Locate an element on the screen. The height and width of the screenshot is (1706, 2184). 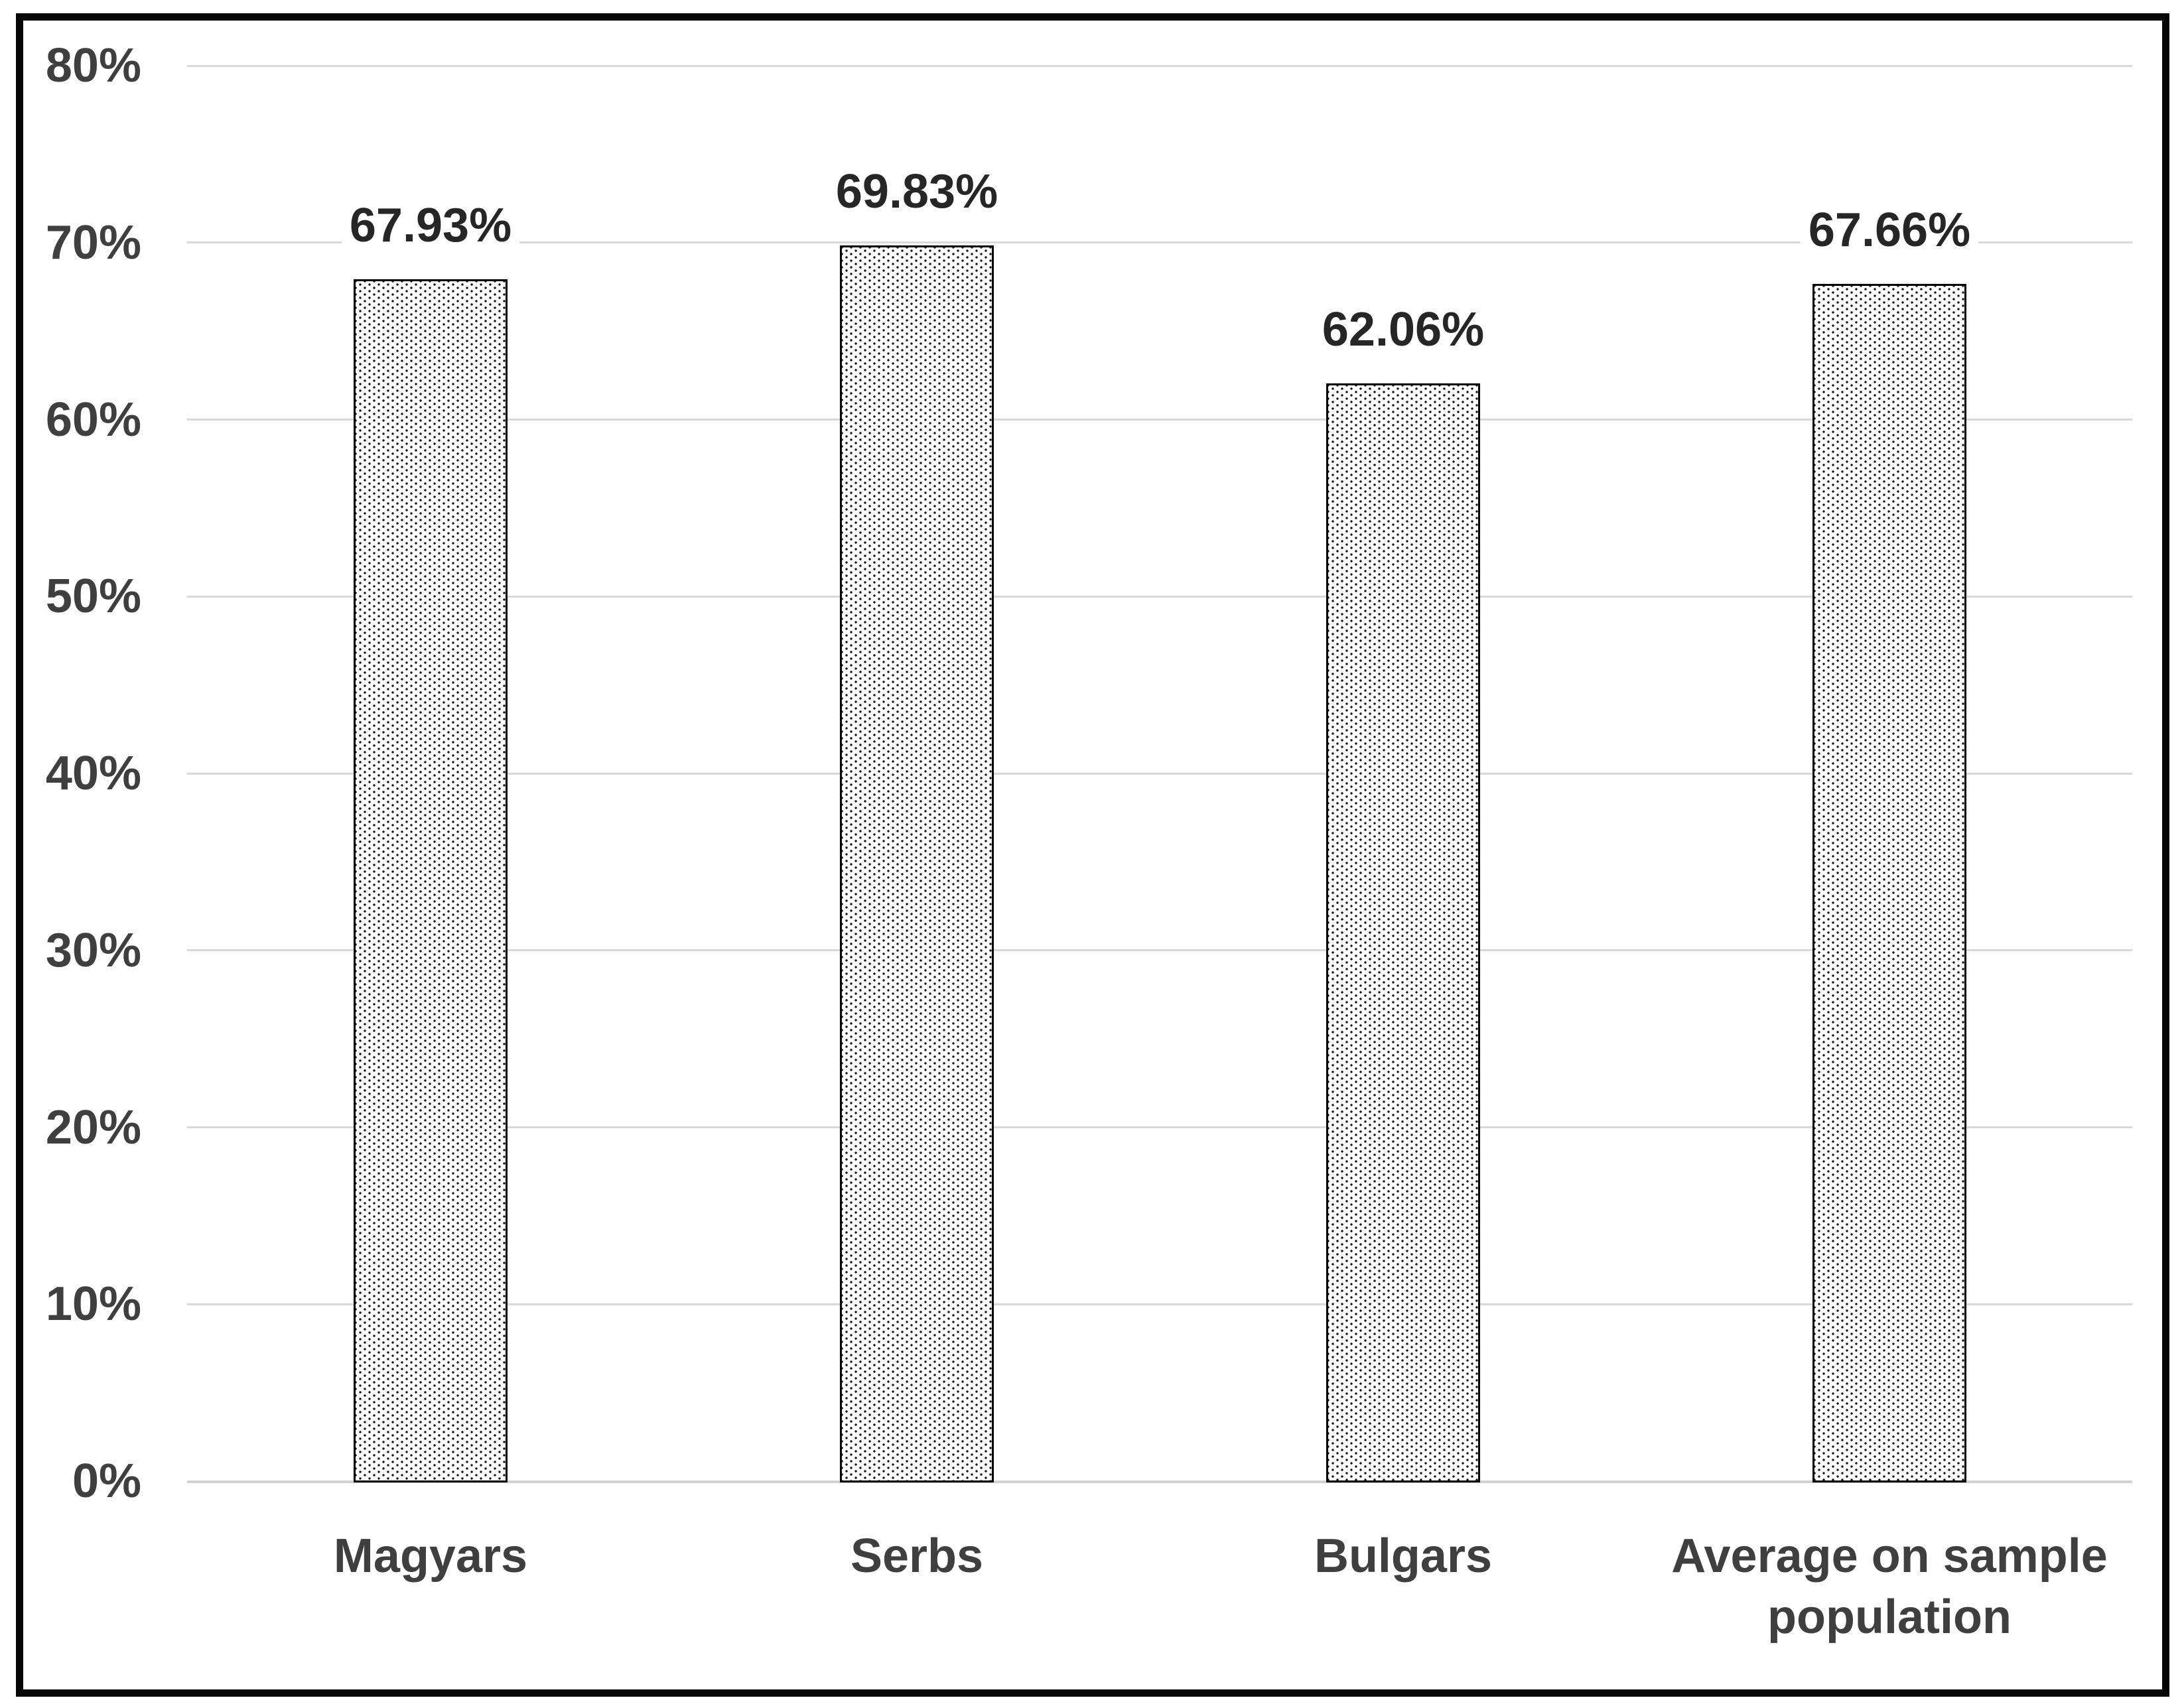
y-tick-label: 10% is located at coordinates (93, 1305).